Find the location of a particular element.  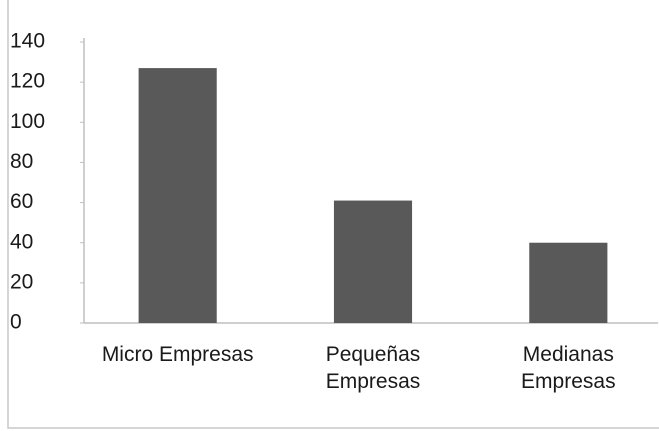

y-tick-label: 80 is located at coordinates (21, 161).